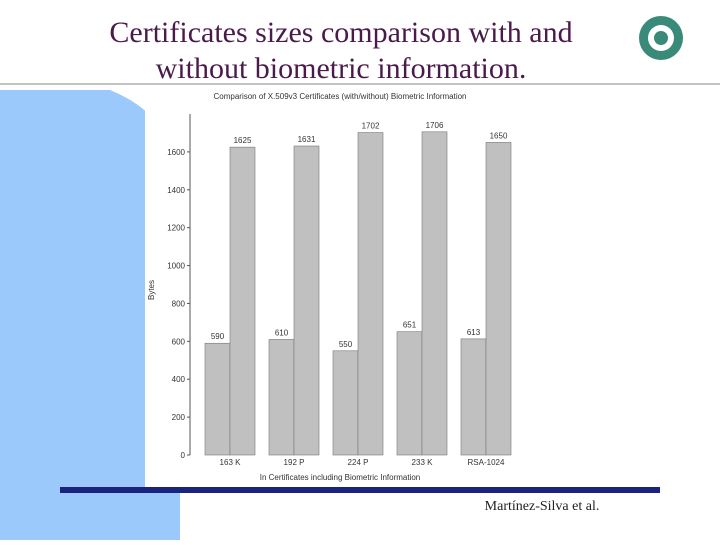 The width and height of the screenshot is (720, 545). What do you see at coordinates (423, 462) in the screenshot?
I see `x-tick-label: 233 K` at bounding box center [423, 462].